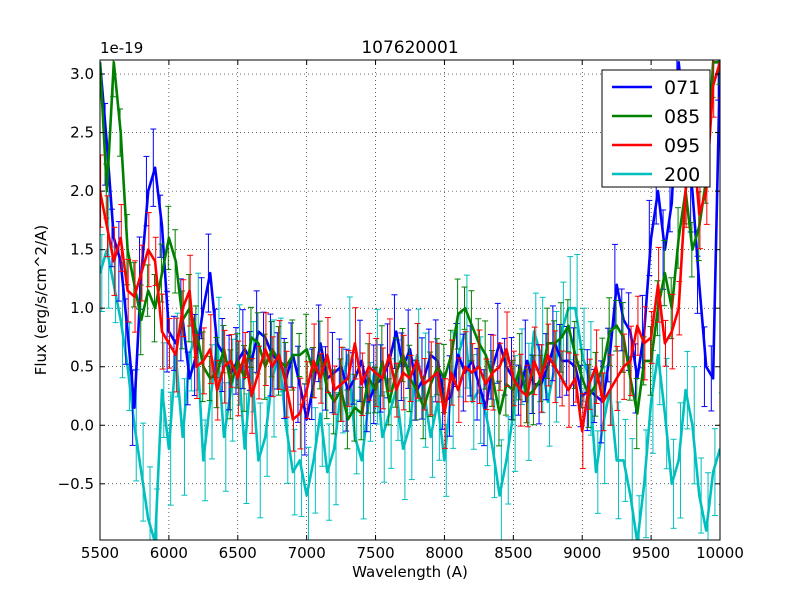 This screenshot has width=800, height=600. What do you see at coordinates (82, 308) in the screenshot?
I see `y-tick-label: 1.0` at bounding box center [82, 308].